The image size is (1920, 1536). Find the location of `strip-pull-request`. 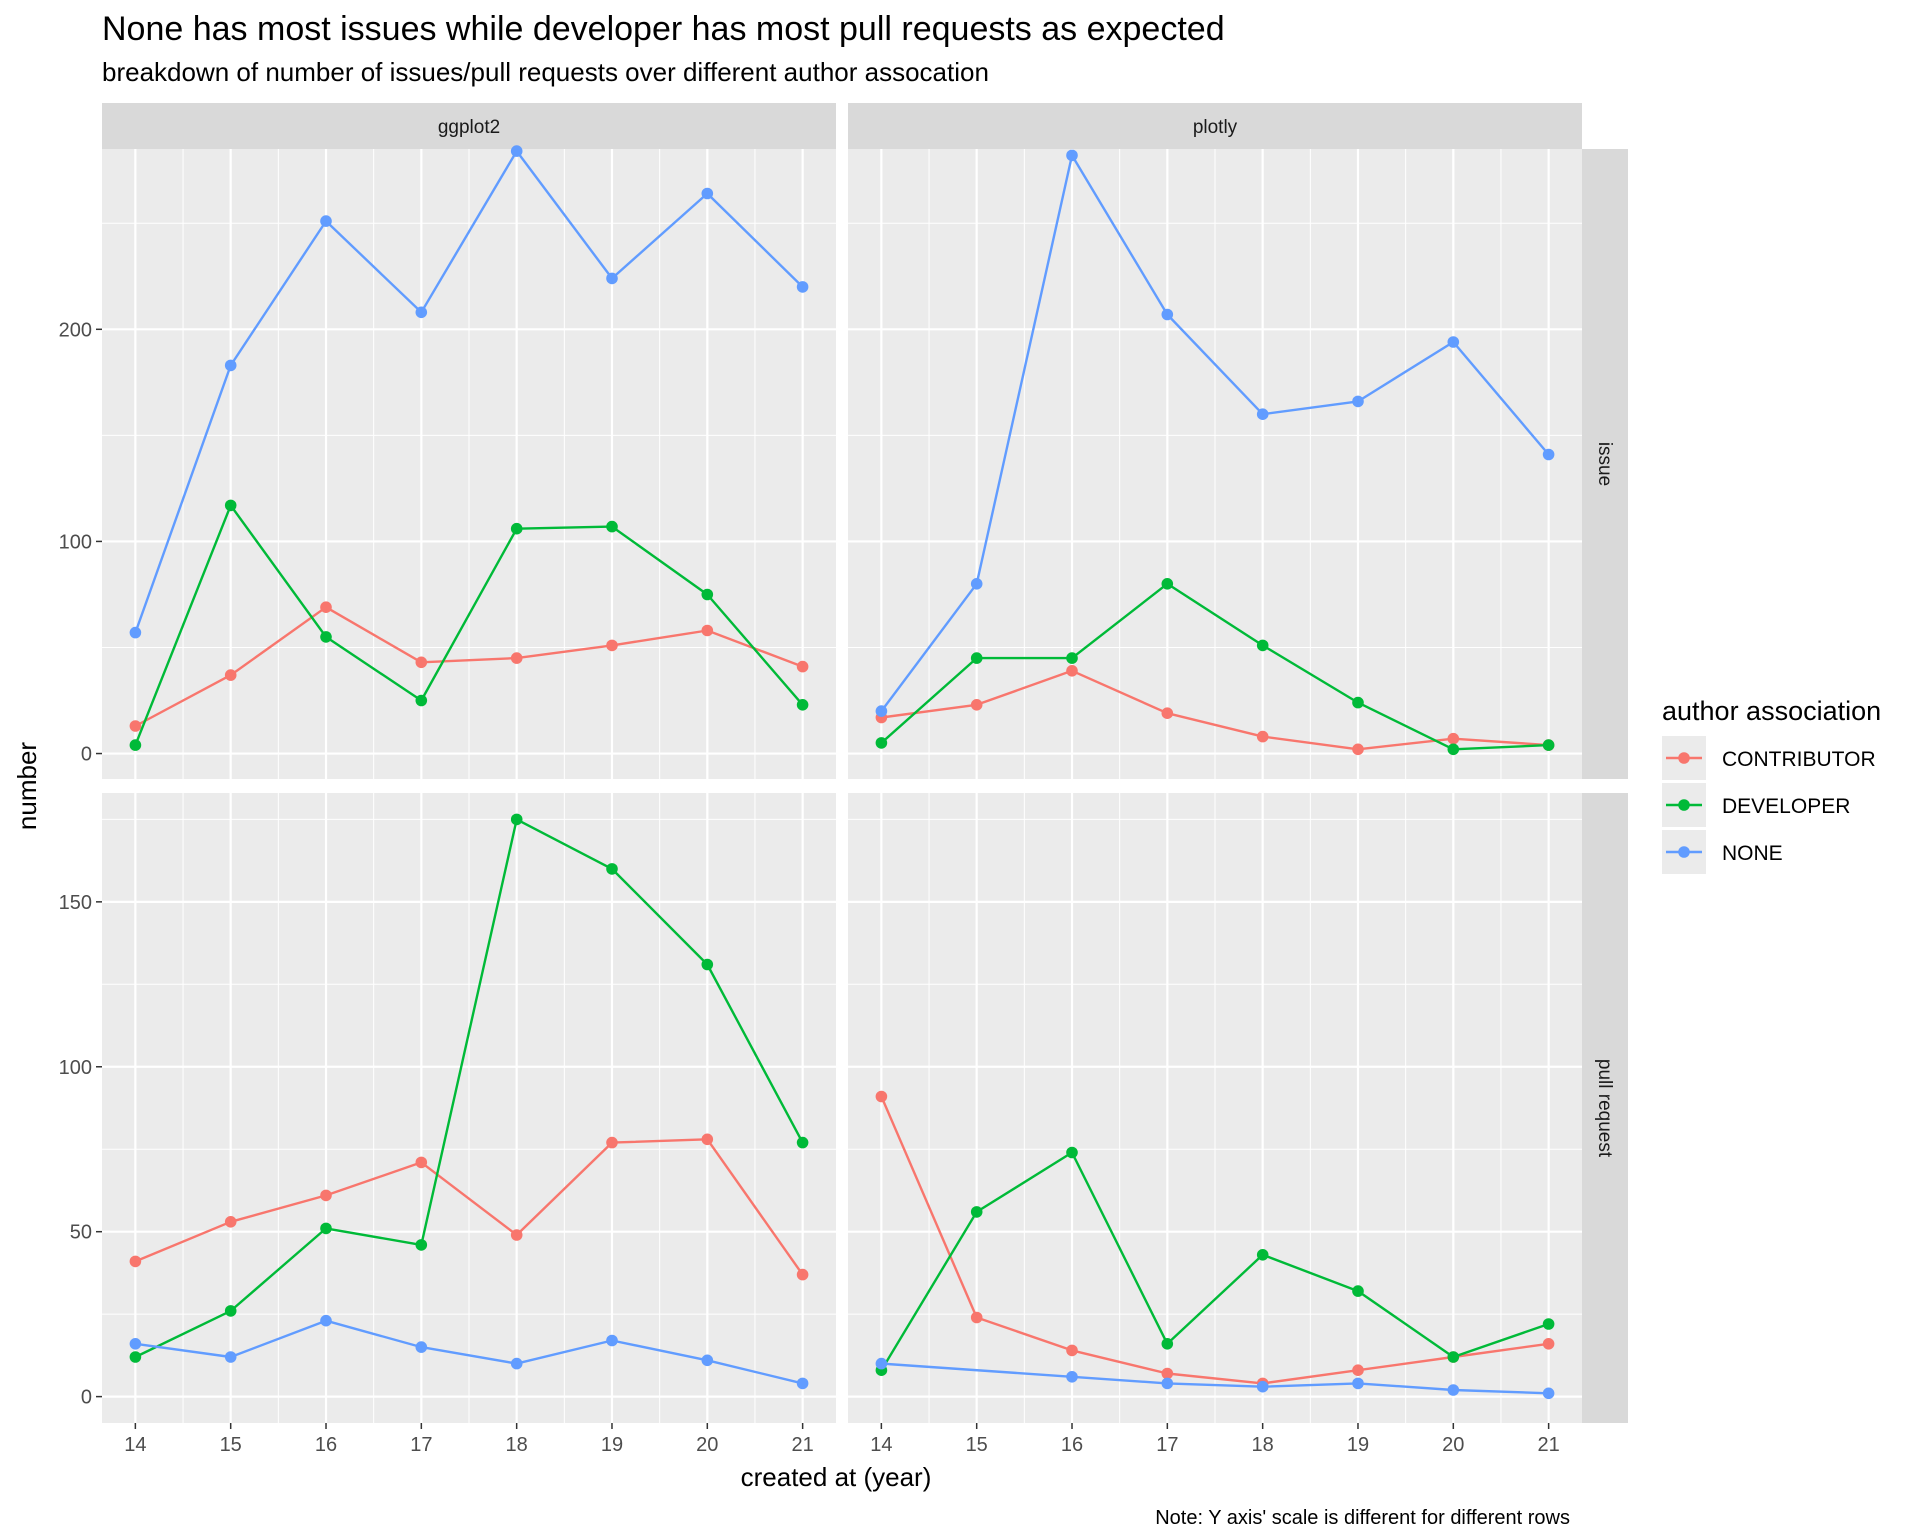

strip-pull-request is located at coordinates (1605, 1108).